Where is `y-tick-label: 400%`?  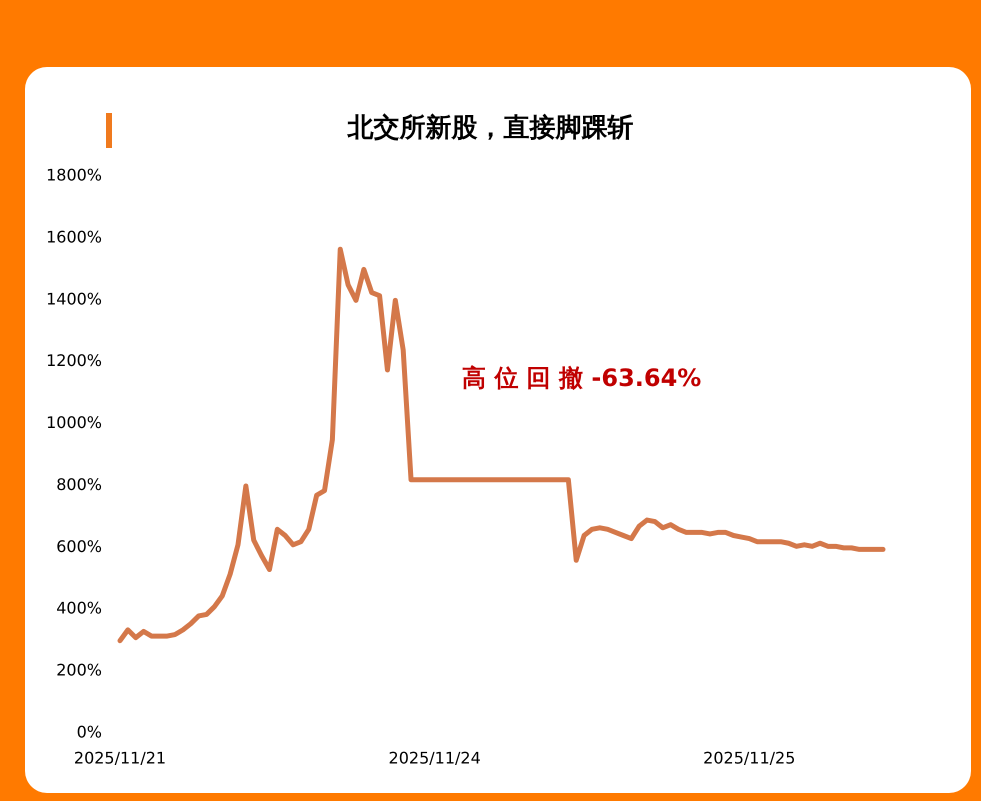
y-tick-label: 400% is located at coordinates (79, 608).